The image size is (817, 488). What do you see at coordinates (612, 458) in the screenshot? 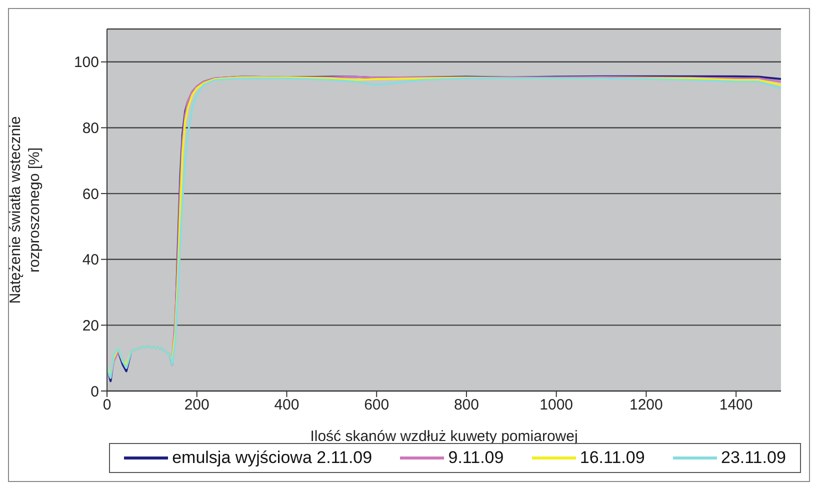
I see `legend-label: 16.11.09` at bounding box center [612, 458].